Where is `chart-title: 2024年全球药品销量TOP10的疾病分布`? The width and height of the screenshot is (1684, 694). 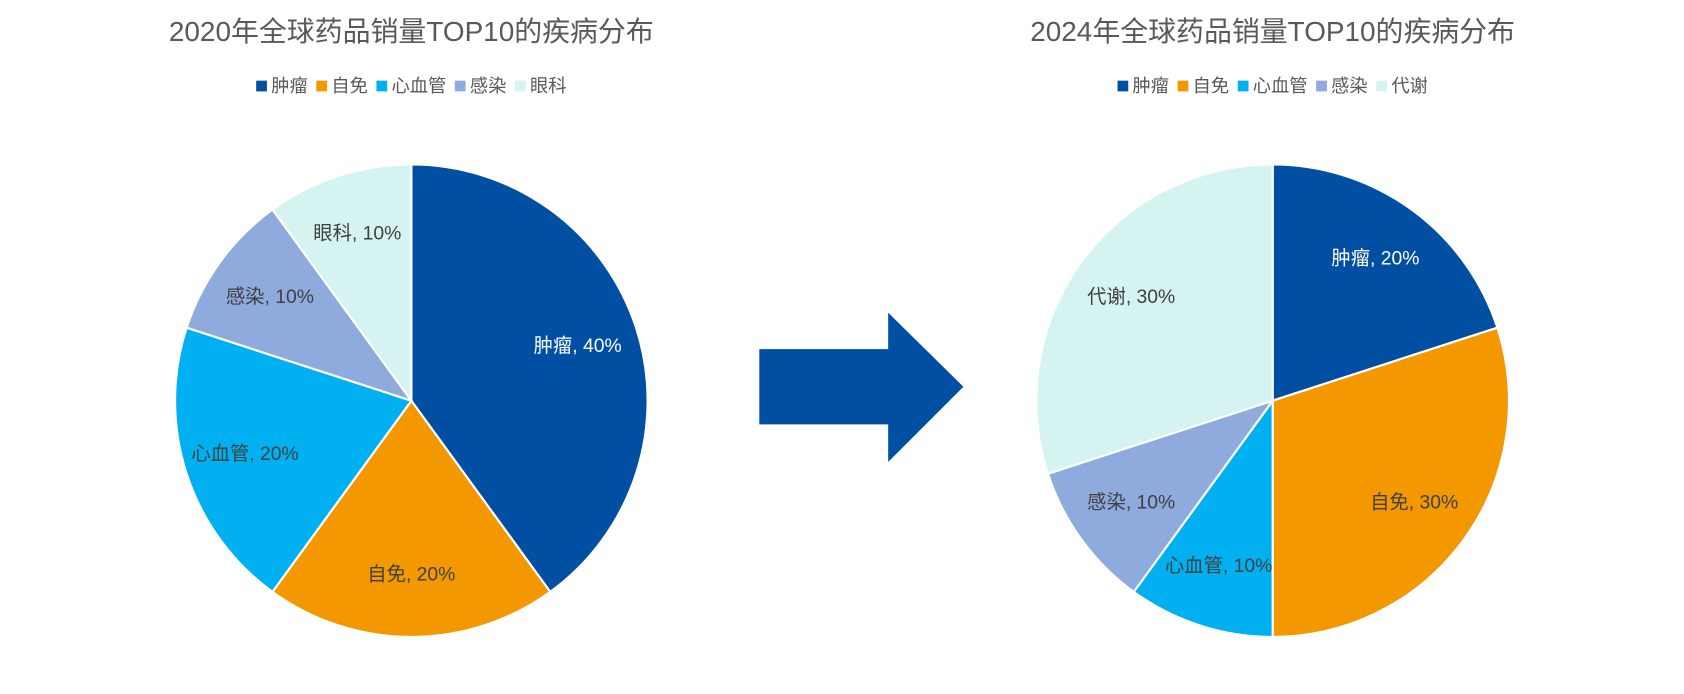 chart-title: 2024年全球药品销量TOP10的疾病分布 is located at coordinates (1272, 31).